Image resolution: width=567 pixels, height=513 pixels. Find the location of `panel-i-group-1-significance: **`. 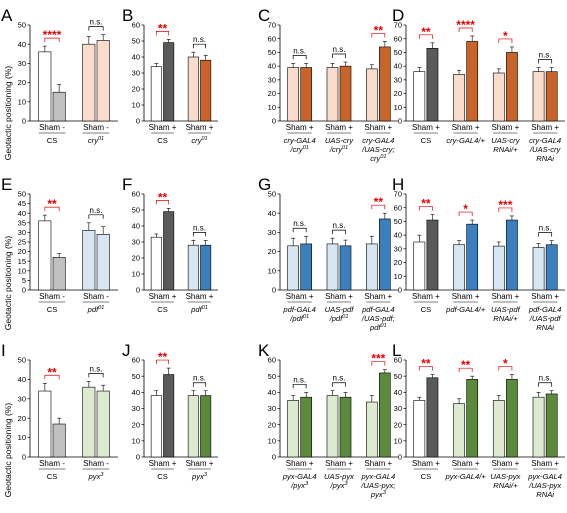

panel-i-group-1-significance: ** is located at coordinates (52, 372).